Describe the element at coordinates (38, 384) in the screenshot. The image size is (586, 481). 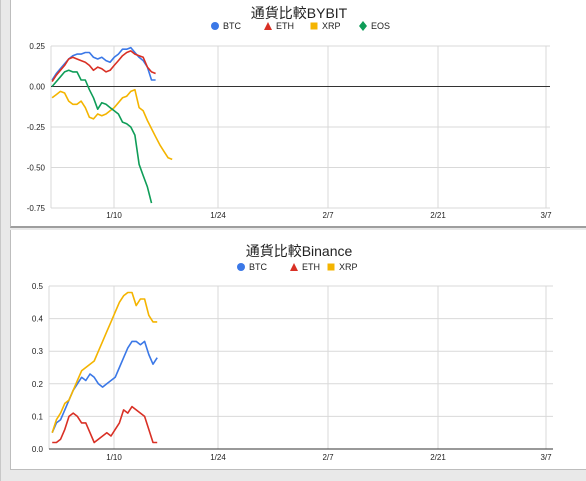
I see `y-tick-label: 0.2` at that location.